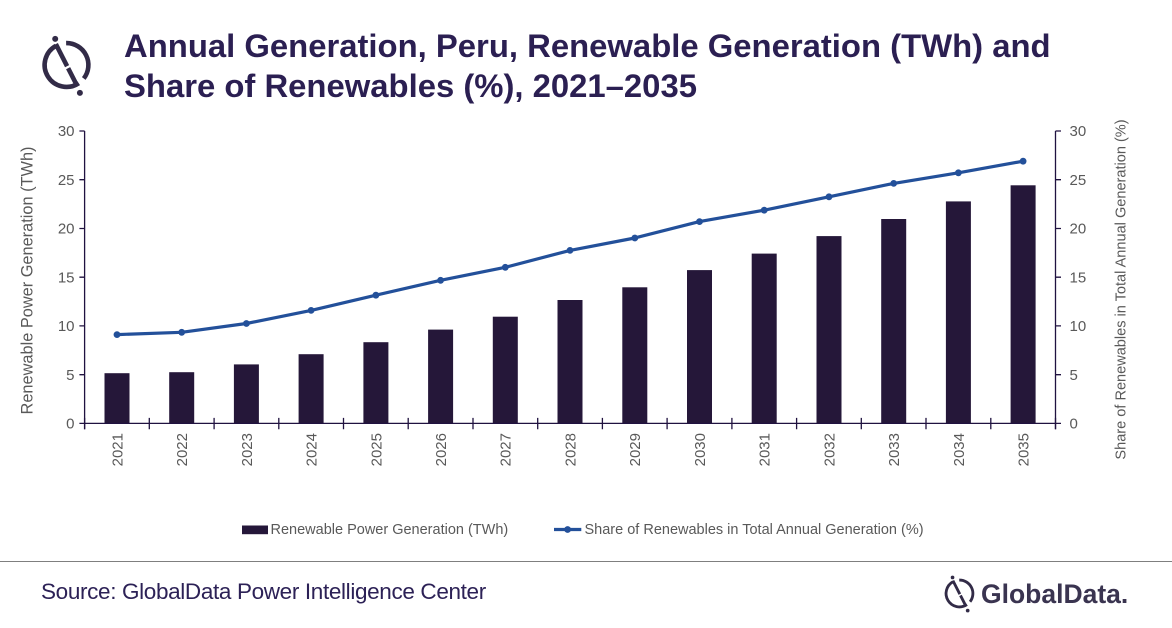 Image resolution: width=1172 pixels, height=628 pixels. Describe the element at coordinates (117, 449) in the screenshot. I see `svg-text: 2021` at that location.